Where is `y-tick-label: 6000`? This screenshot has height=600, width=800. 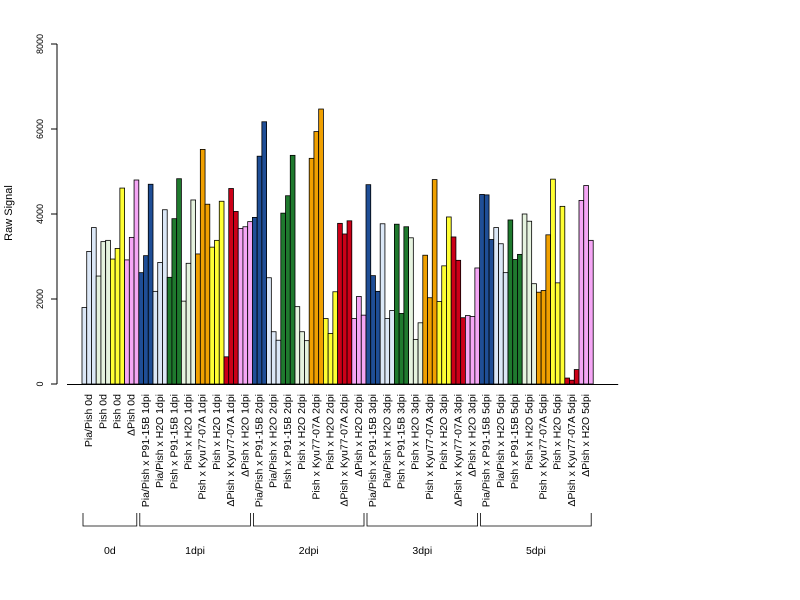 y-tick-label: 6000 is located at coordinates (40, 129).